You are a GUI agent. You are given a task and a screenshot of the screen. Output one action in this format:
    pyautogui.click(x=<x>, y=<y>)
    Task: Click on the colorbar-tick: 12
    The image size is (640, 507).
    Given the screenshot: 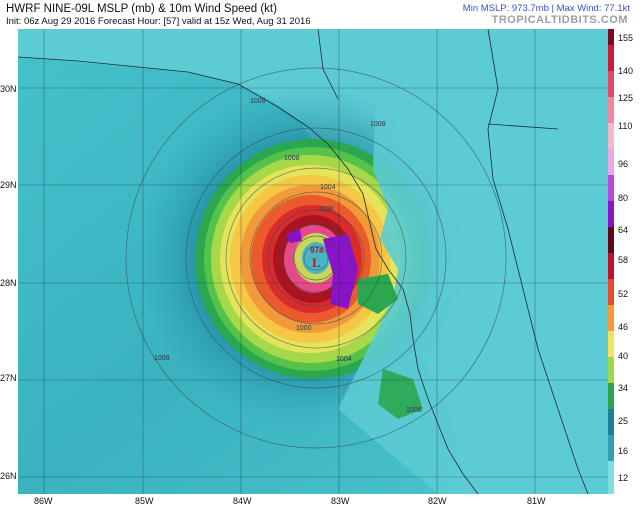 What is the action you would take?
    pyautogui.click(x=623, y=478)
    